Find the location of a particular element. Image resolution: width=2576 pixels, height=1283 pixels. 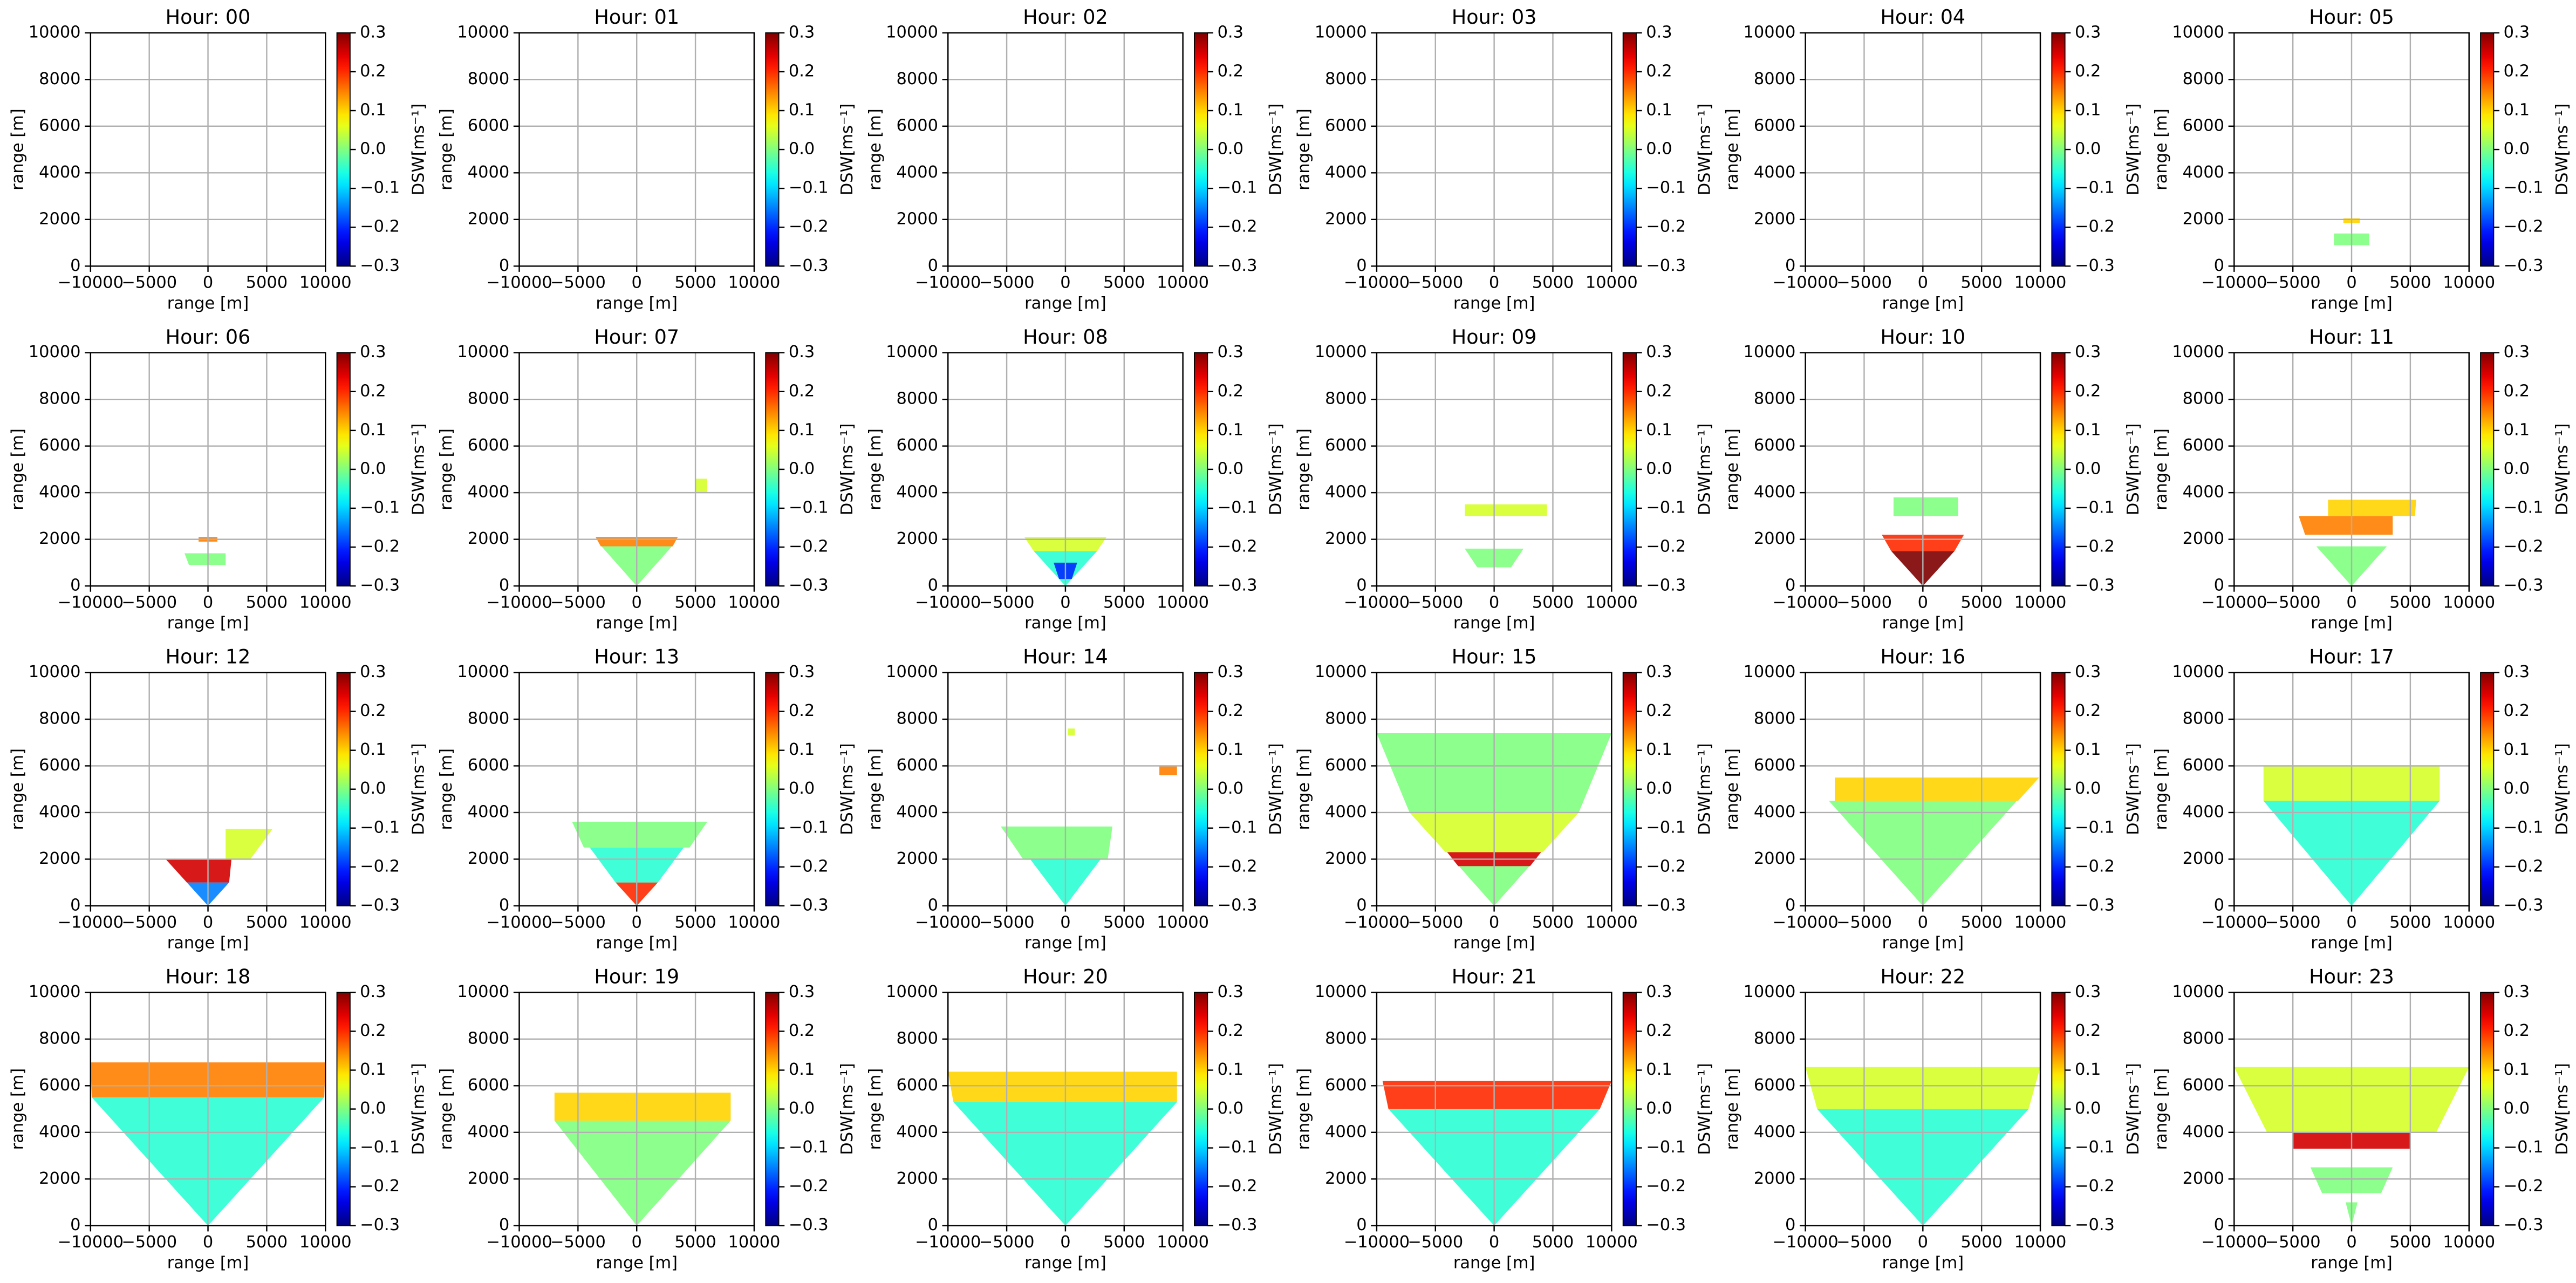

subplot-title: Hour: 13 is located at coordinates (636, 656).